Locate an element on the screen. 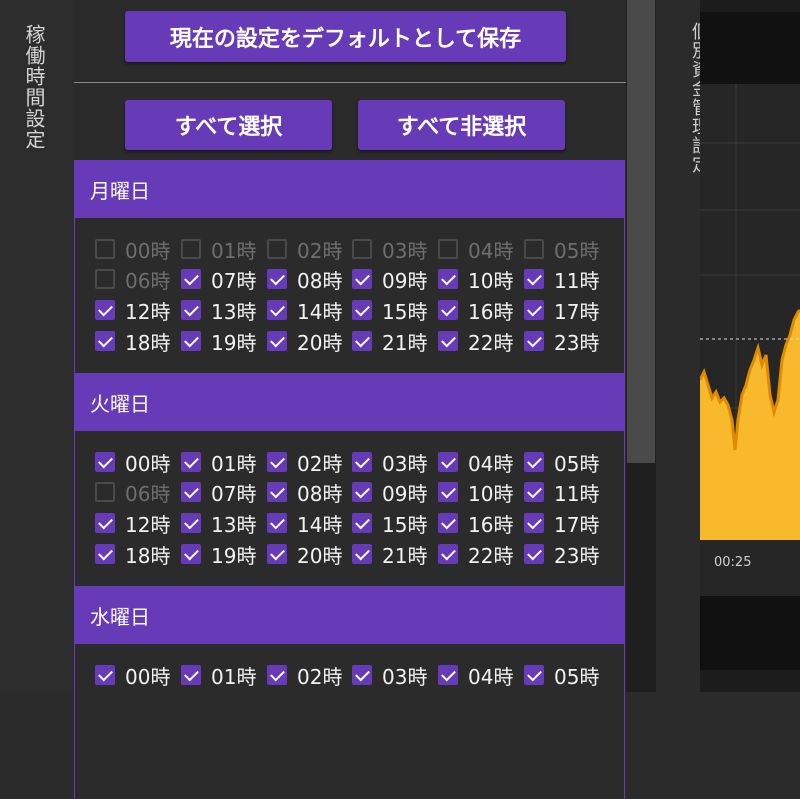  deselect-all-button: すべて非選択 is located at coordinates (461, 125).